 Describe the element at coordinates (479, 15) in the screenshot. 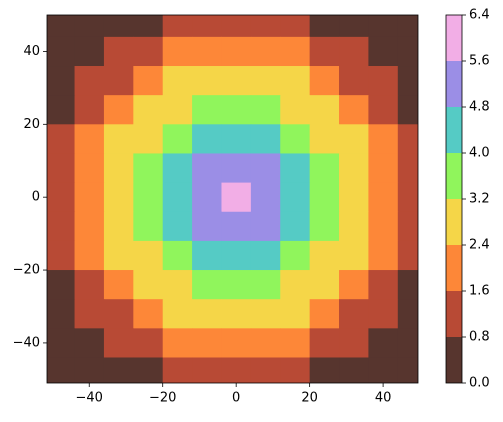

I see `colorbar-tick-label: 6.4` at that location.